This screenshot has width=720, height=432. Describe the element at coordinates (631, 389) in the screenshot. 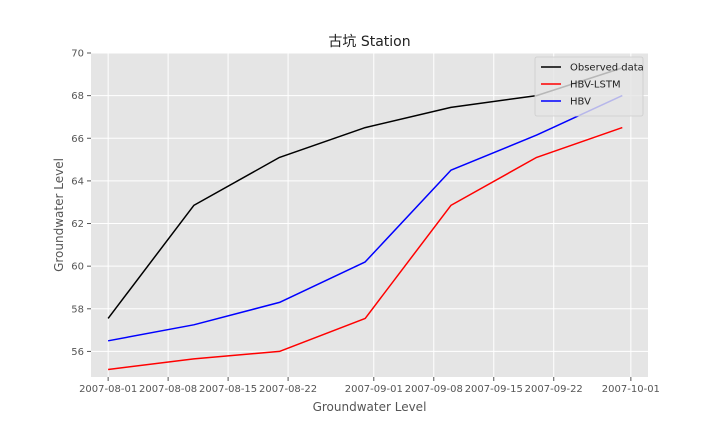

I see `x-tick-label: 2007-10-01` at that location.